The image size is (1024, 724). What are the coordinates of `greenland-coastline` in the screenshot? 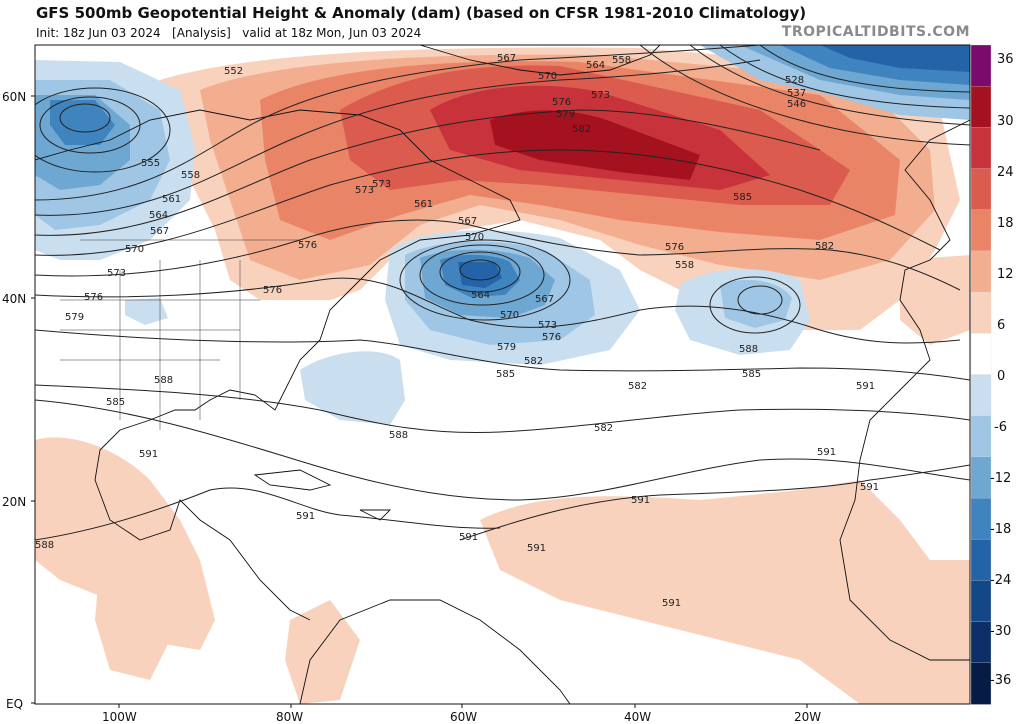 It's located at (540, 60).